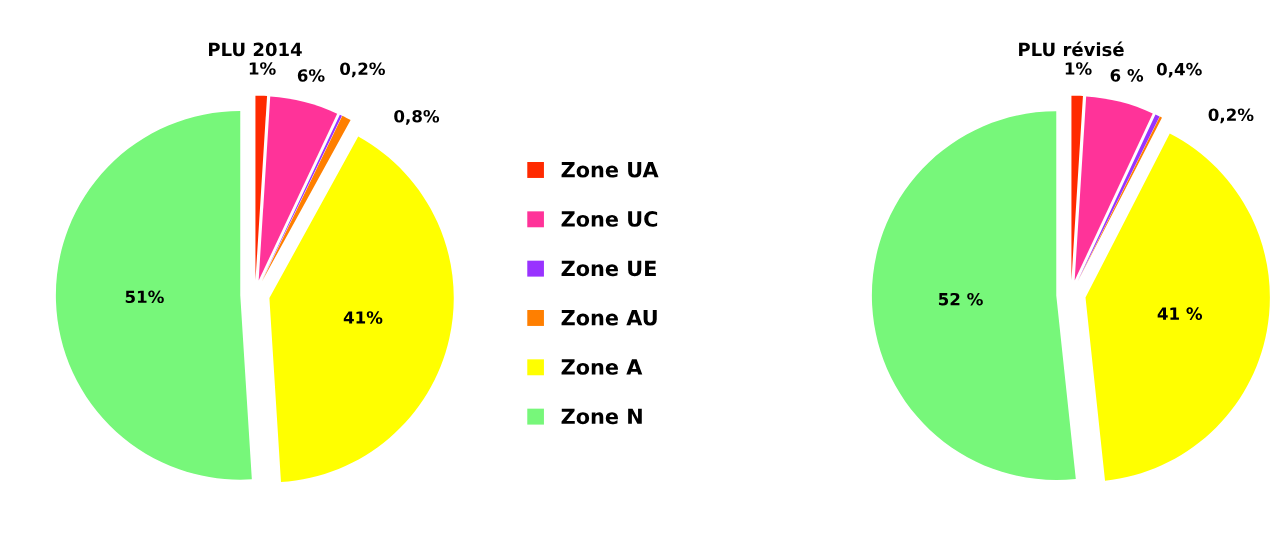  Describe the element at coordinates (1180, 313) in the screenshot. I see `data-label: 41 %` at that location.